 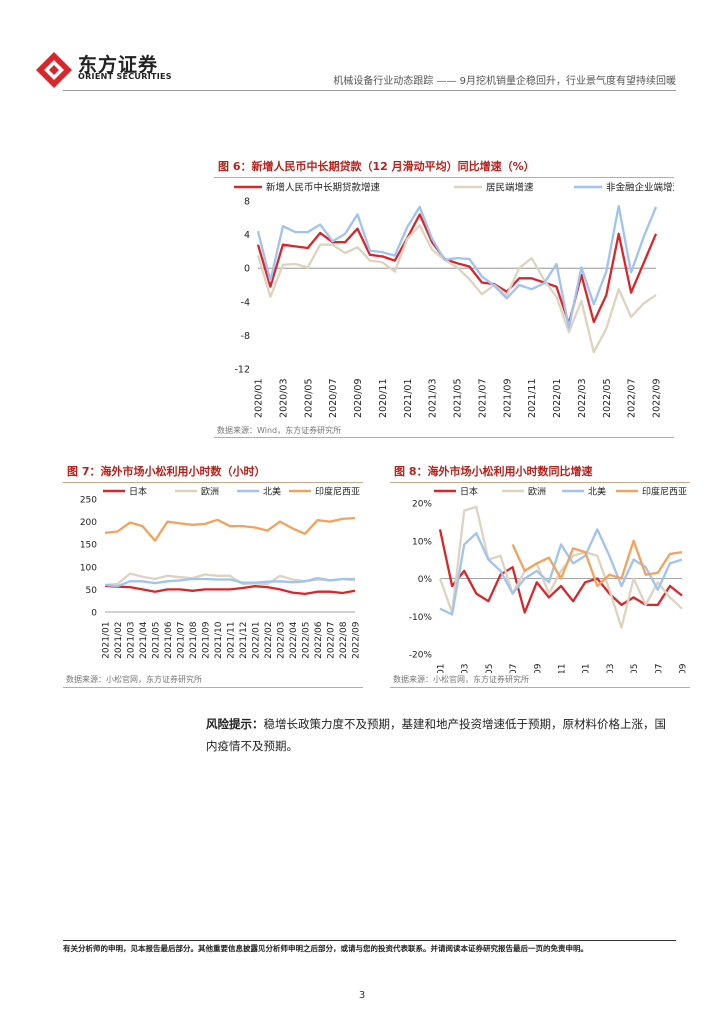 What do you see at coordinates (425, 580) in the screenshot?
I see `fig8-y-tick-label: 0%` at bounding box center [425, 580].